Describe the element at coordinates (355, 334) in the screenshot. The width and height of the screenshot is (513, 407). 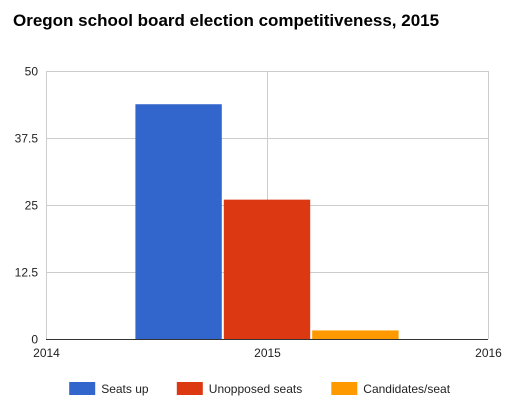
I see `bar-candidates-seat` at that location.